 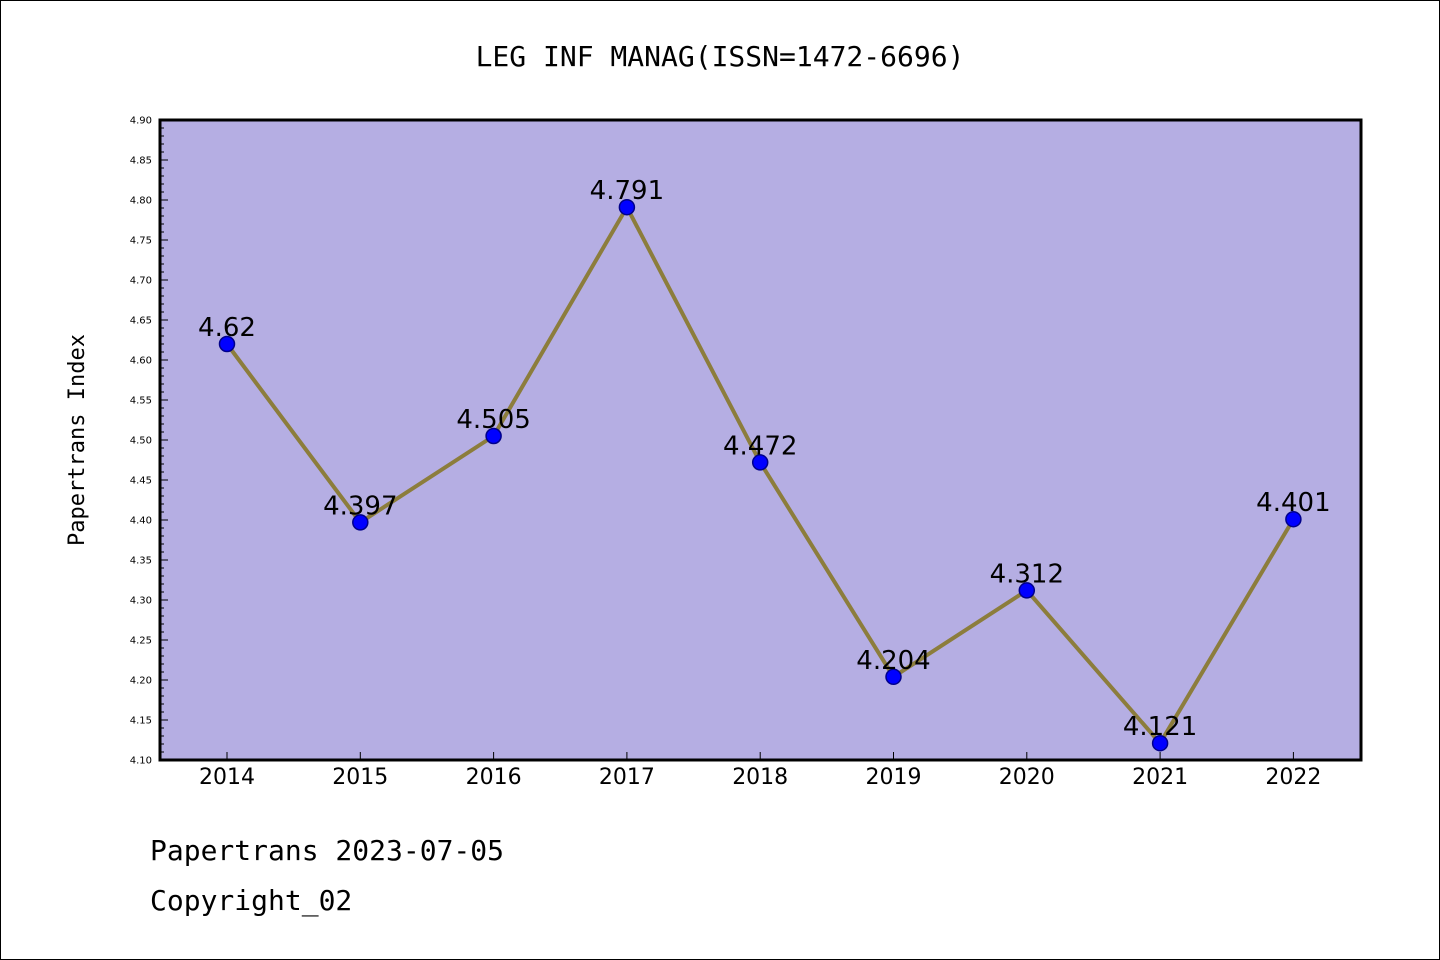 I want to click on footer-copyright: Copyright_02, so click(x=251, y=900).